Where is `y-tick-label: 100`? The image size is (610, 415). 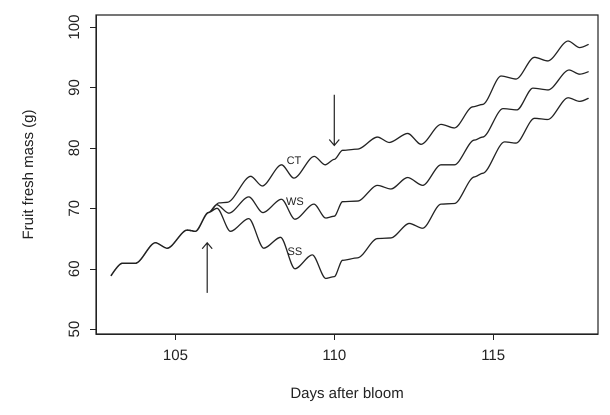 y-tick-label: 100 is located at coordinates (74, 27).